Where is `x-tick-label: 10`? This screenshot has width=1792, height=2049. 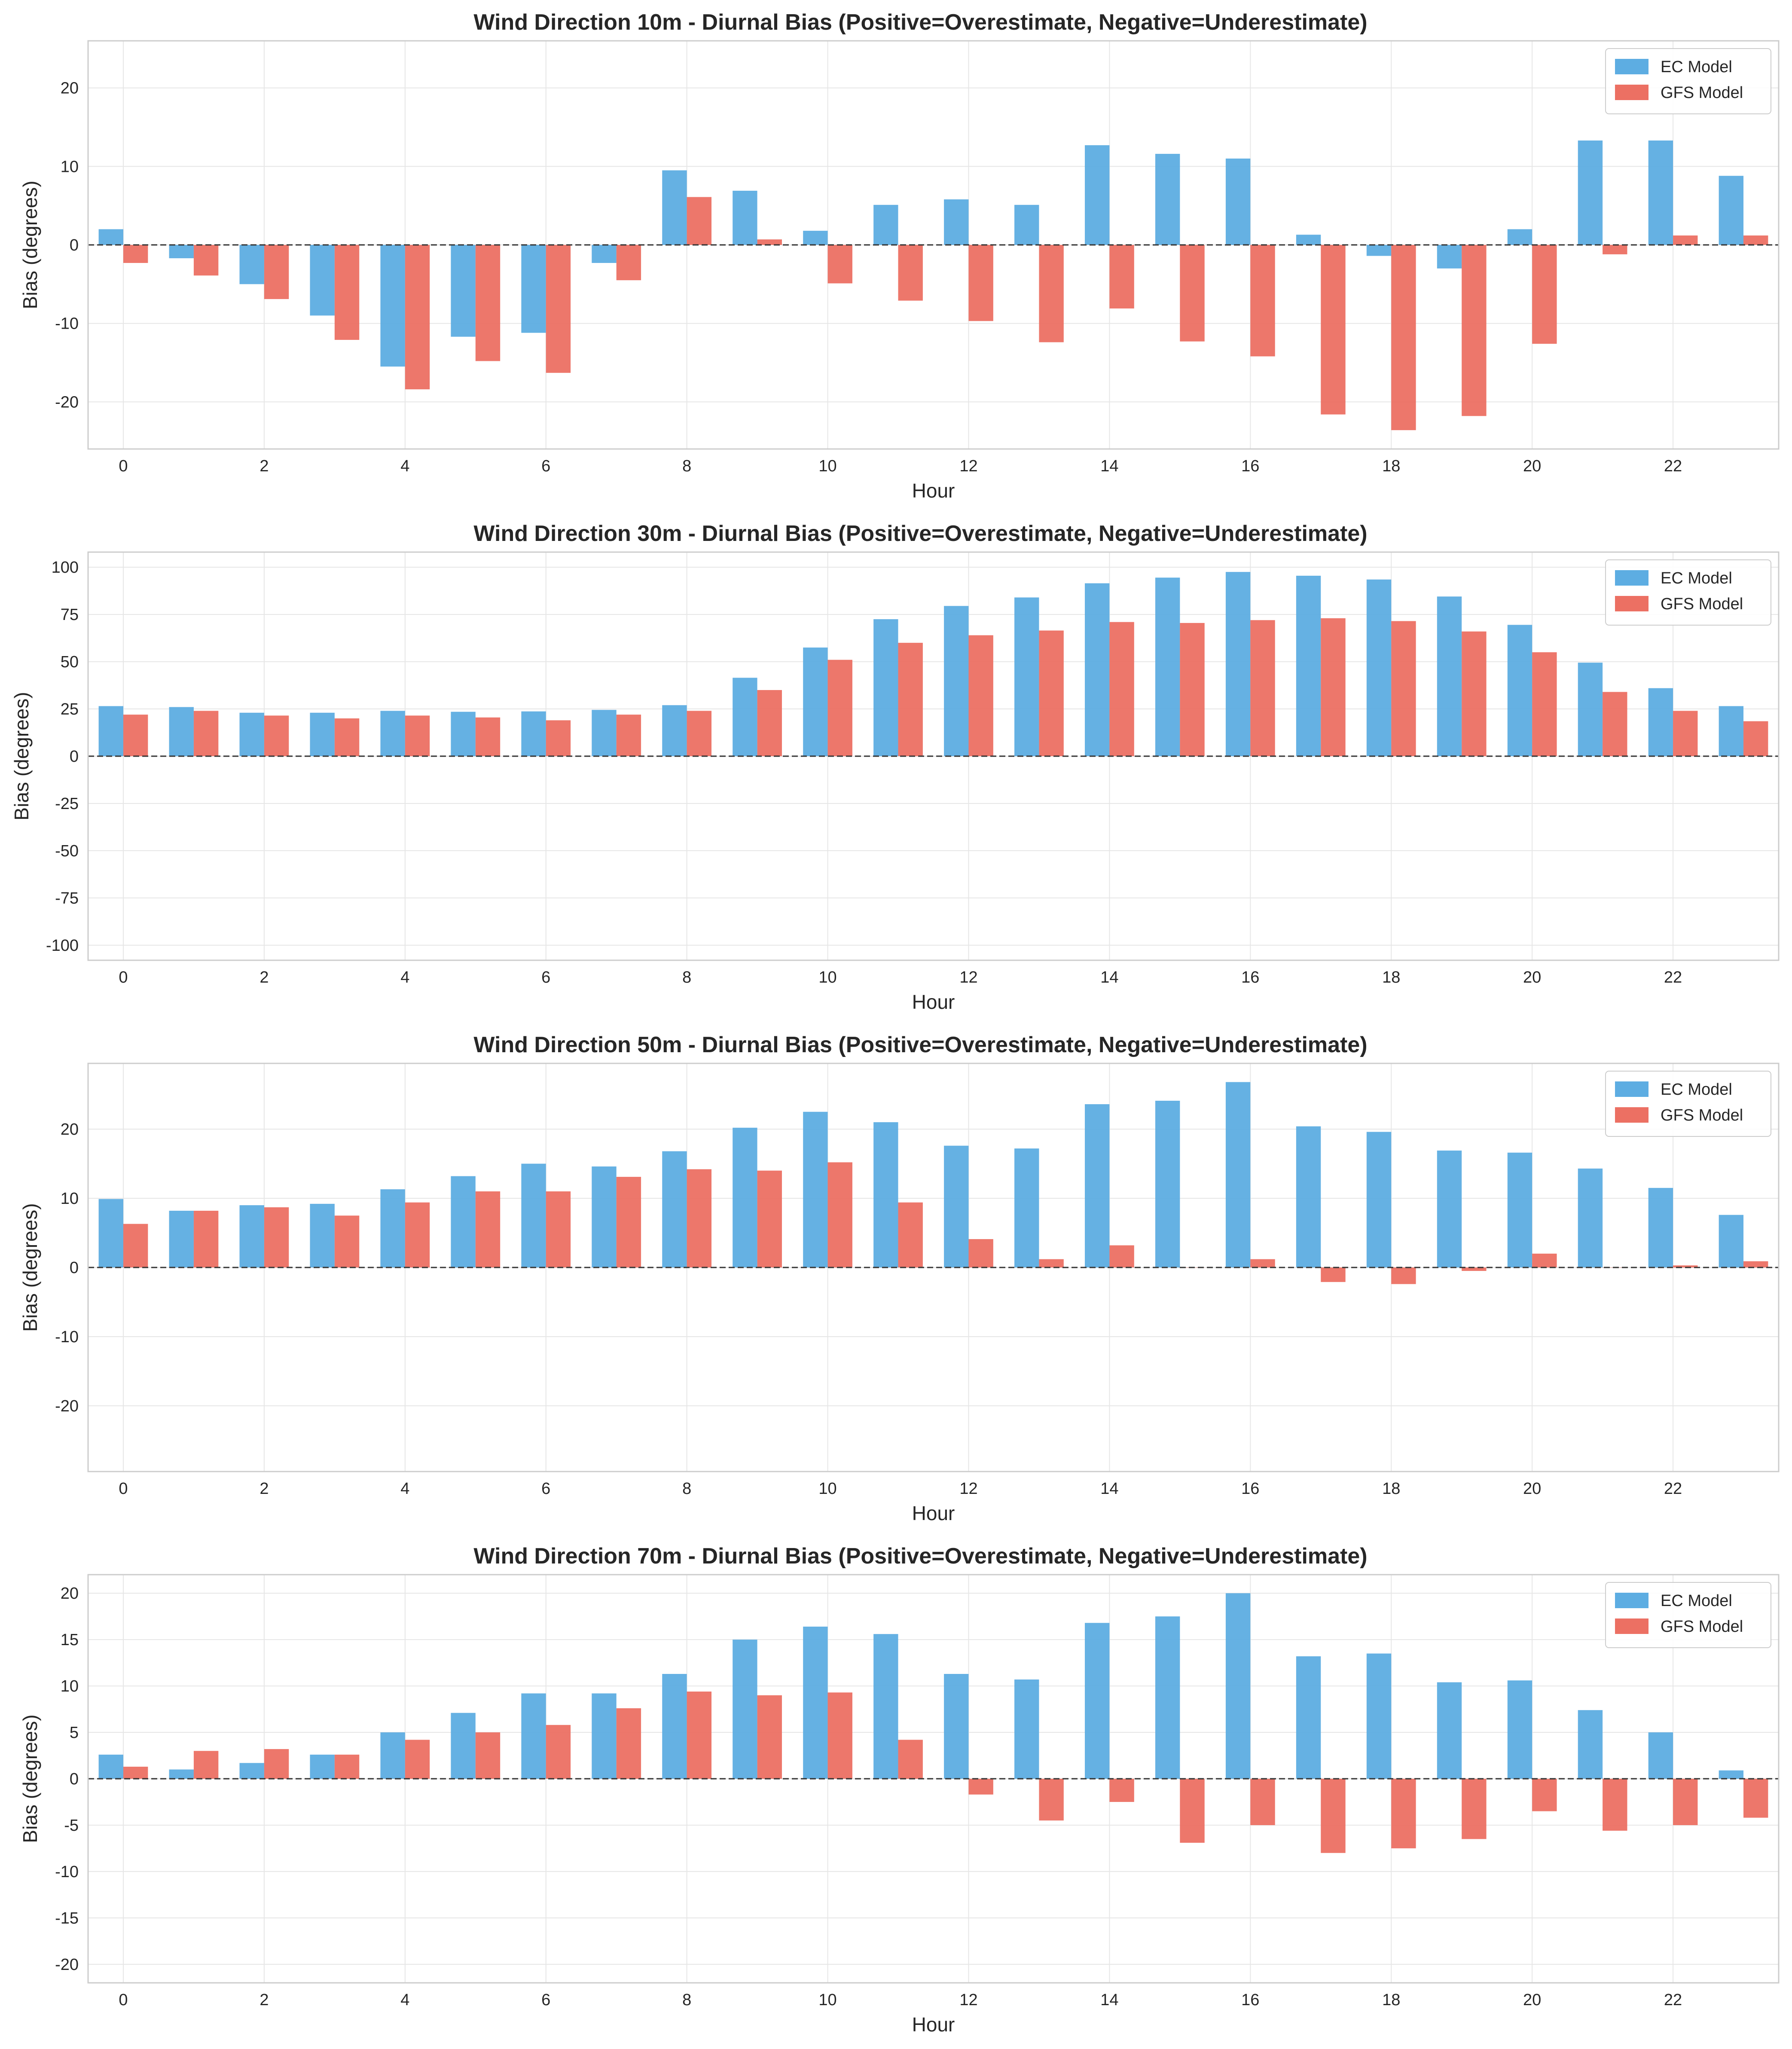
x-tick-label: 10 is located at coordinates (827, 2000).